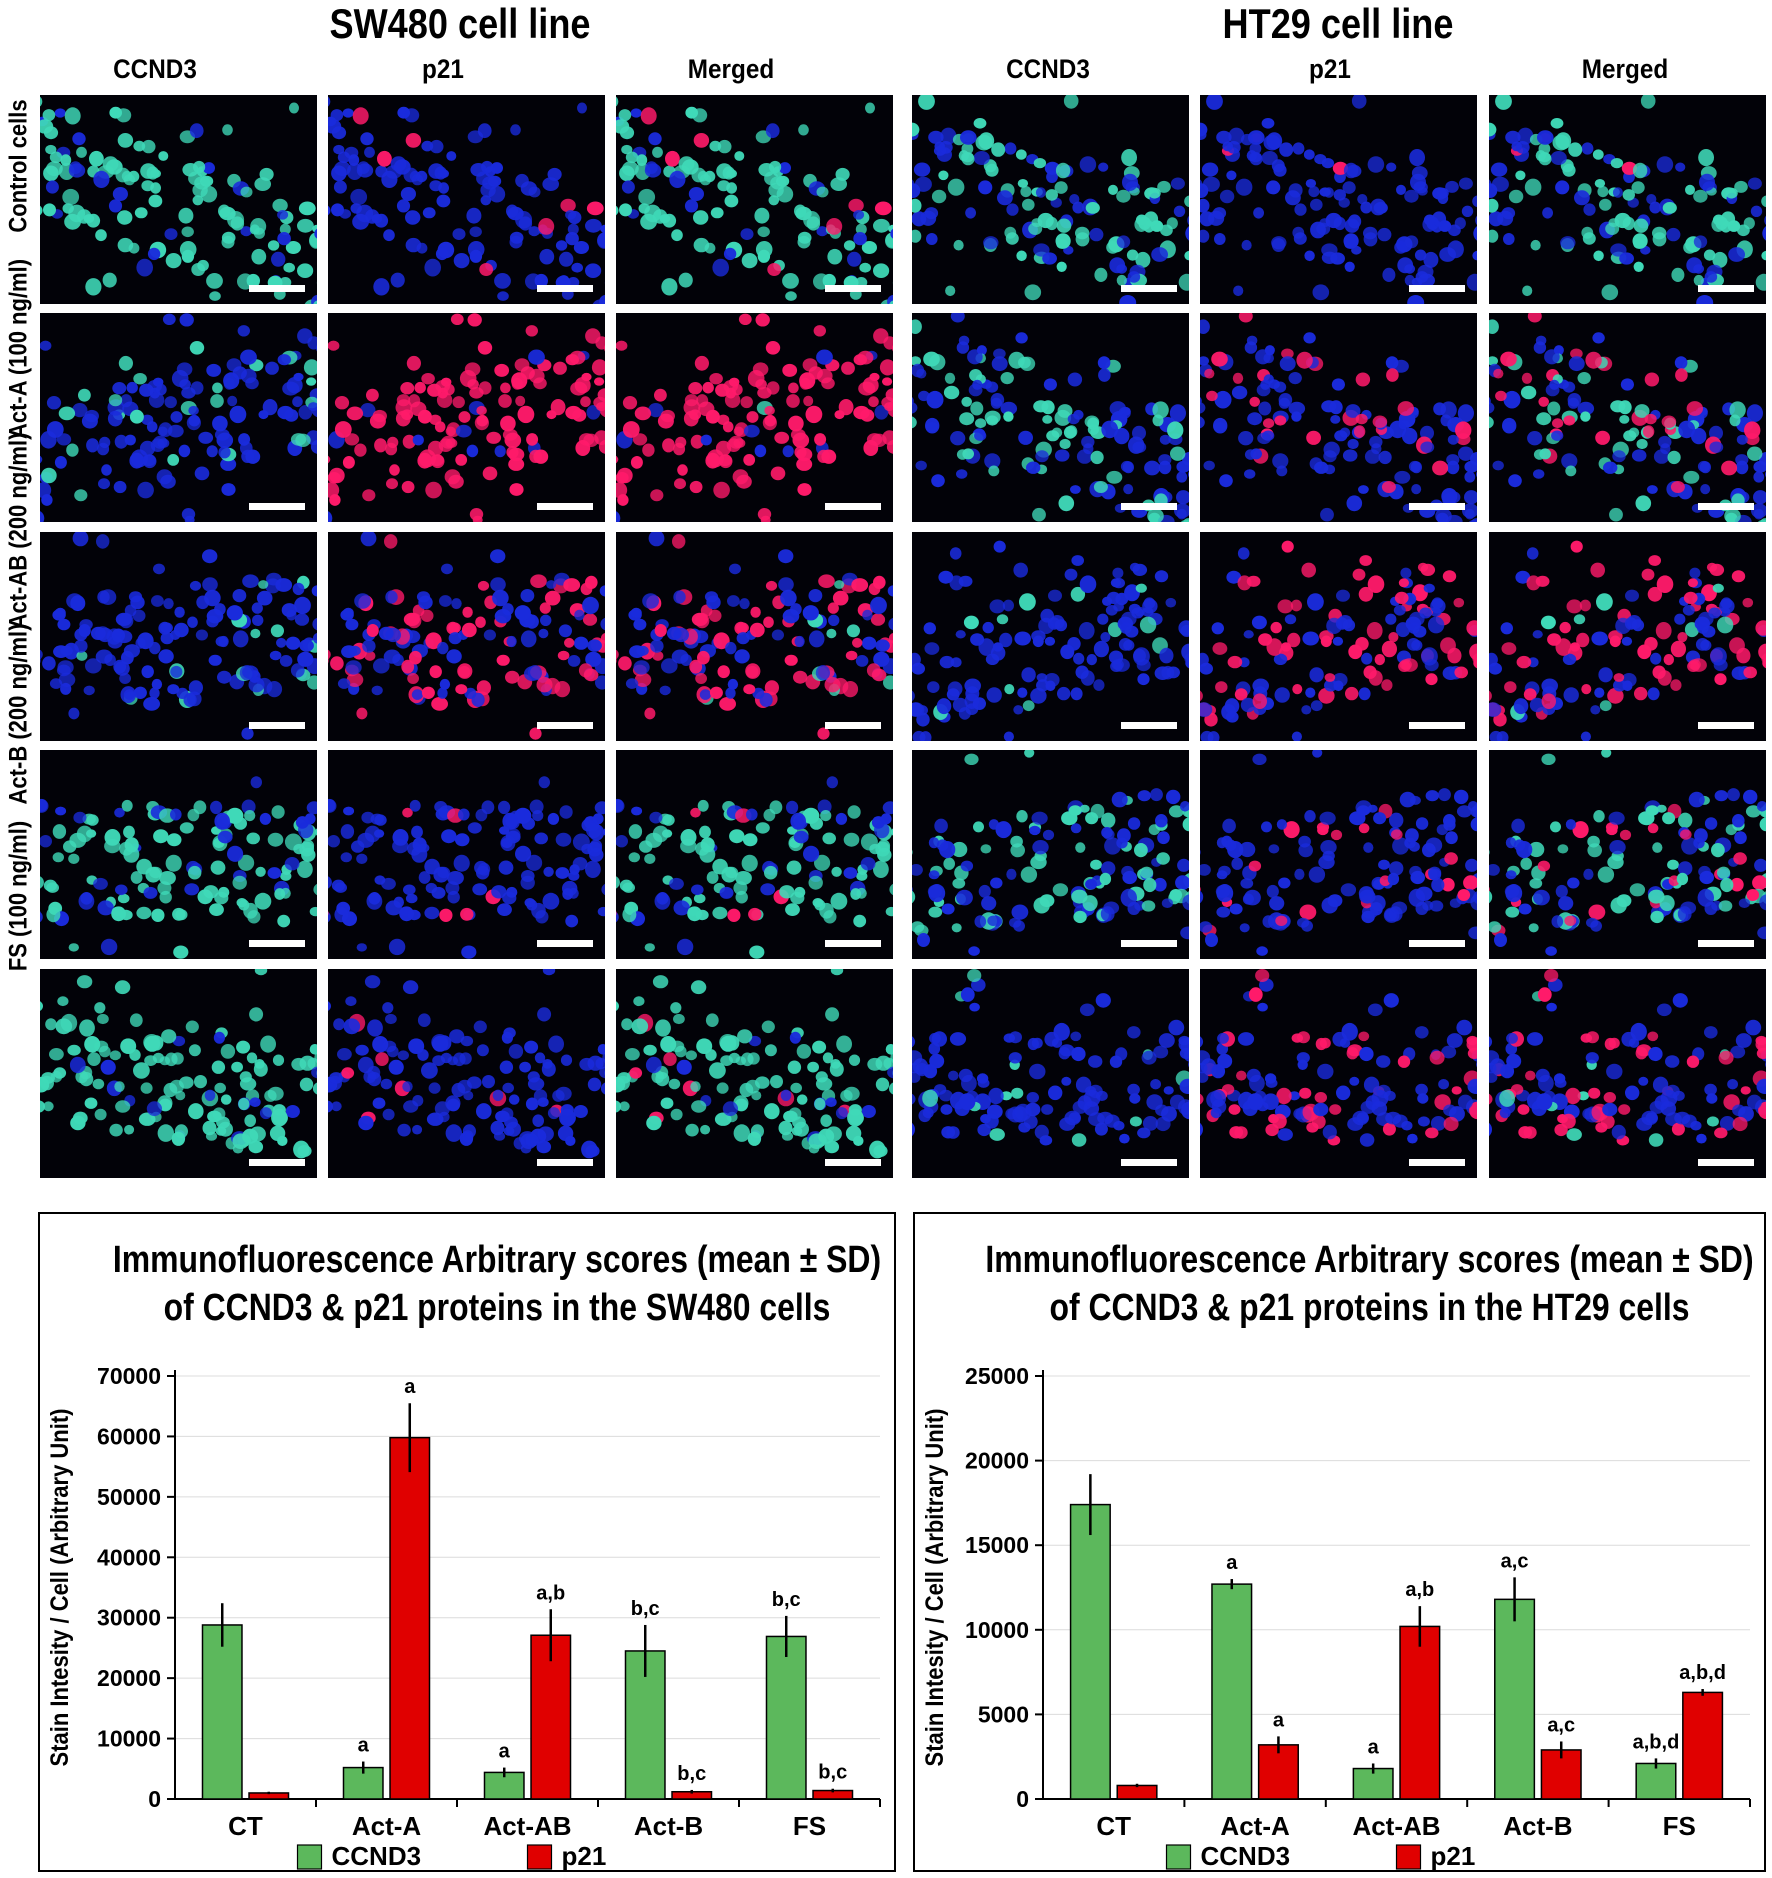  What do you see at coordinates (754, 1073) in the screenshot?
I see `sw480-micrograph-r5-merged` at bounding box center [754, 1073].